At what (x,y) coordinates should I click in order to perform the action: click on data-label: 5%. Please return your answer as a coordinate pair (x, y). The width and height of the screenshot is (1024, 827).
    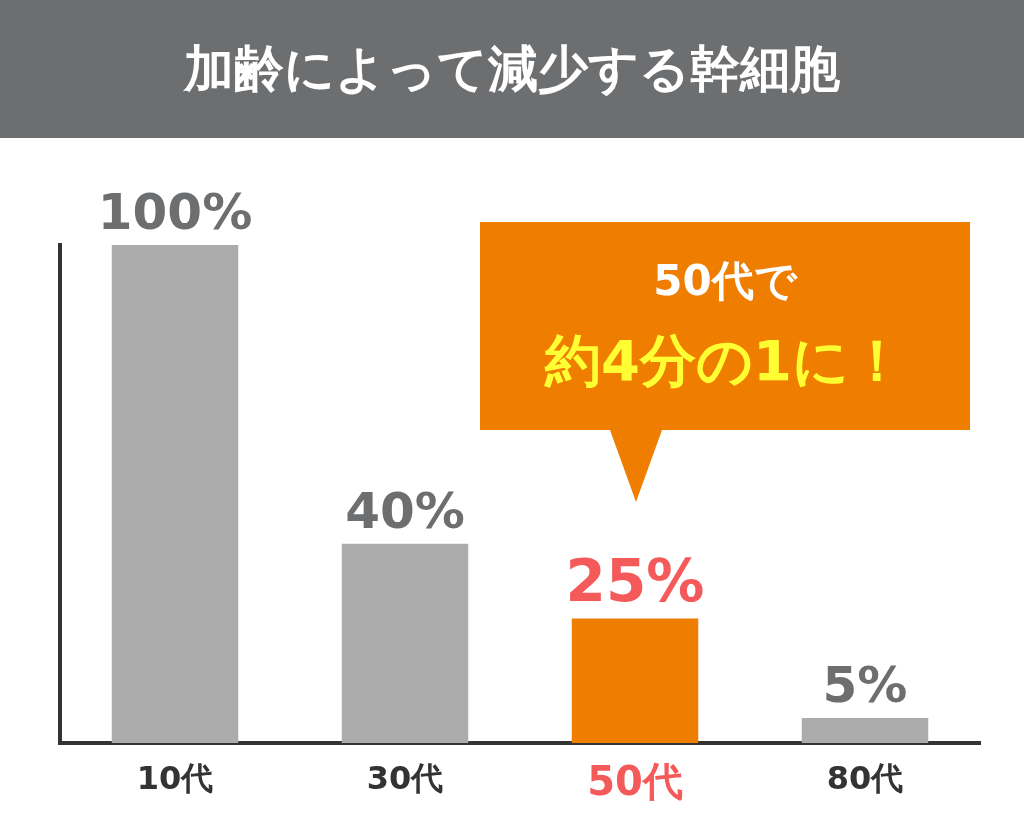
    Looking at the image, I should click on (865, 685).